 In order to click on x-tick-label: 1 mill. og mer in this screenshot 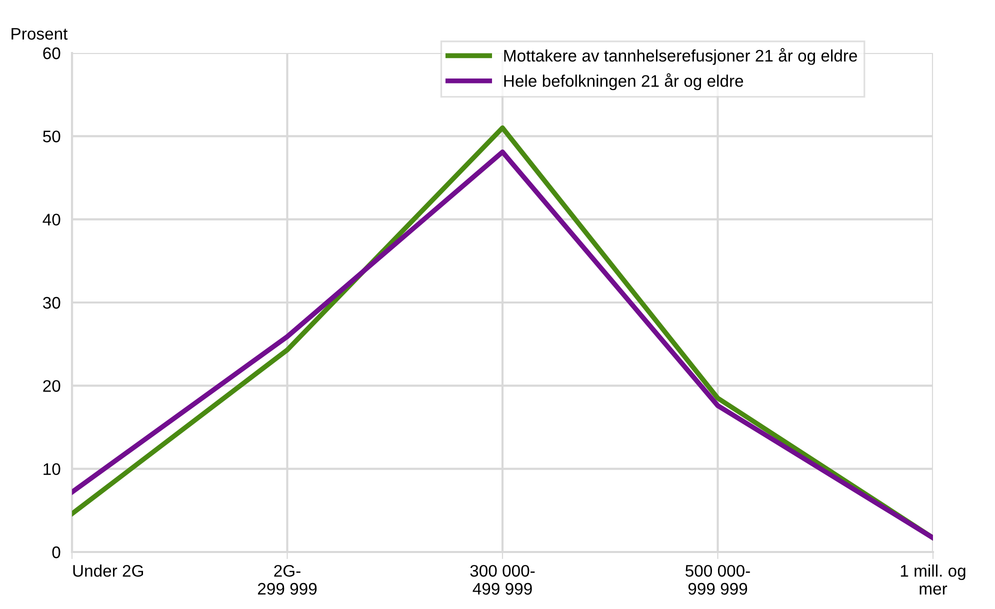, I will do `click(933, 579)`.